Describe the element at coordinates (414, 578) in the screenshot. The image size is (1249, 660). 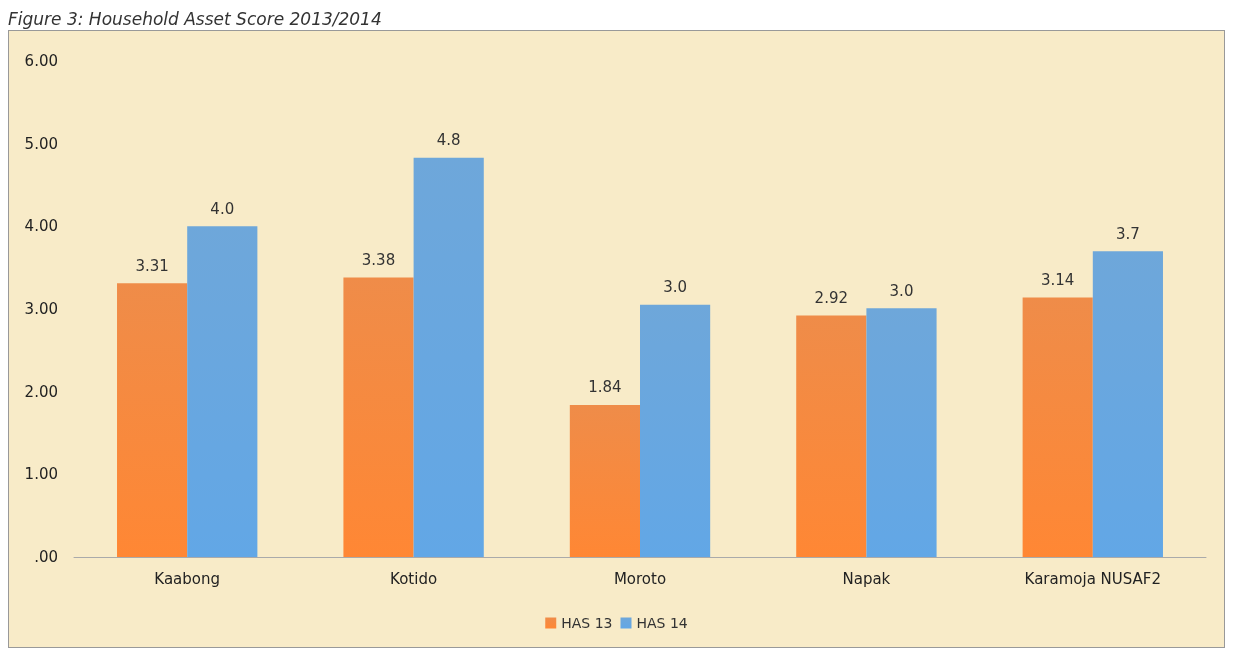
I see `x-tick-label: Kotido` at that location.